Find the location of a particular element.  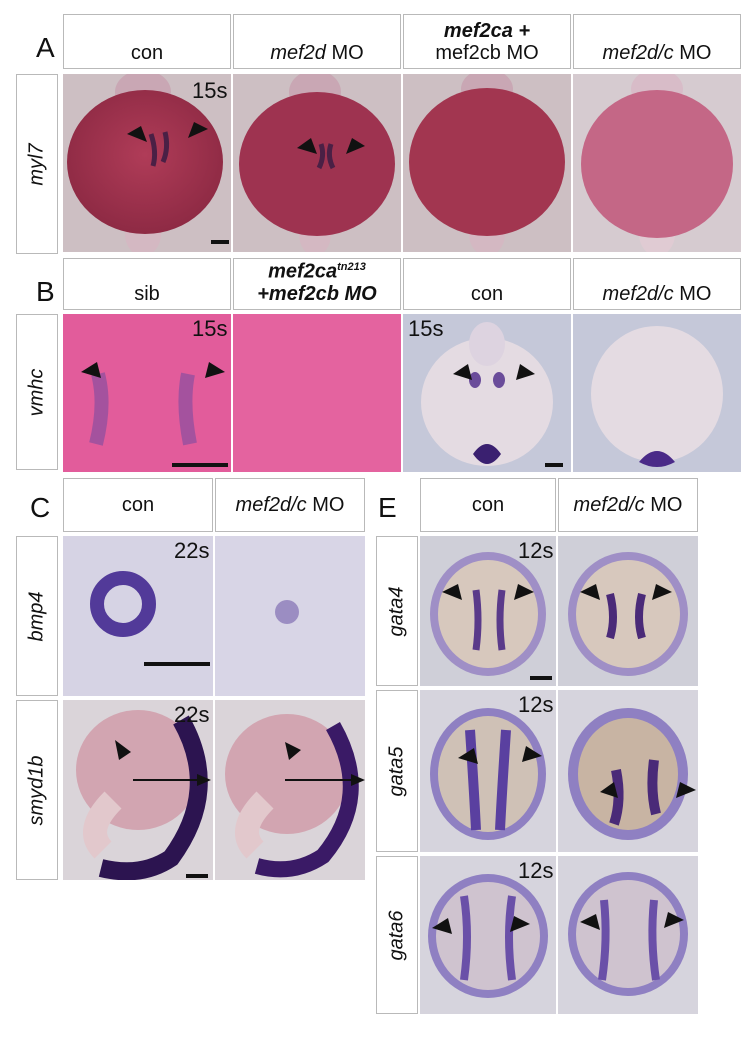

row-label-box-bmp4: bmp4 is located at coordinates (37, 616).